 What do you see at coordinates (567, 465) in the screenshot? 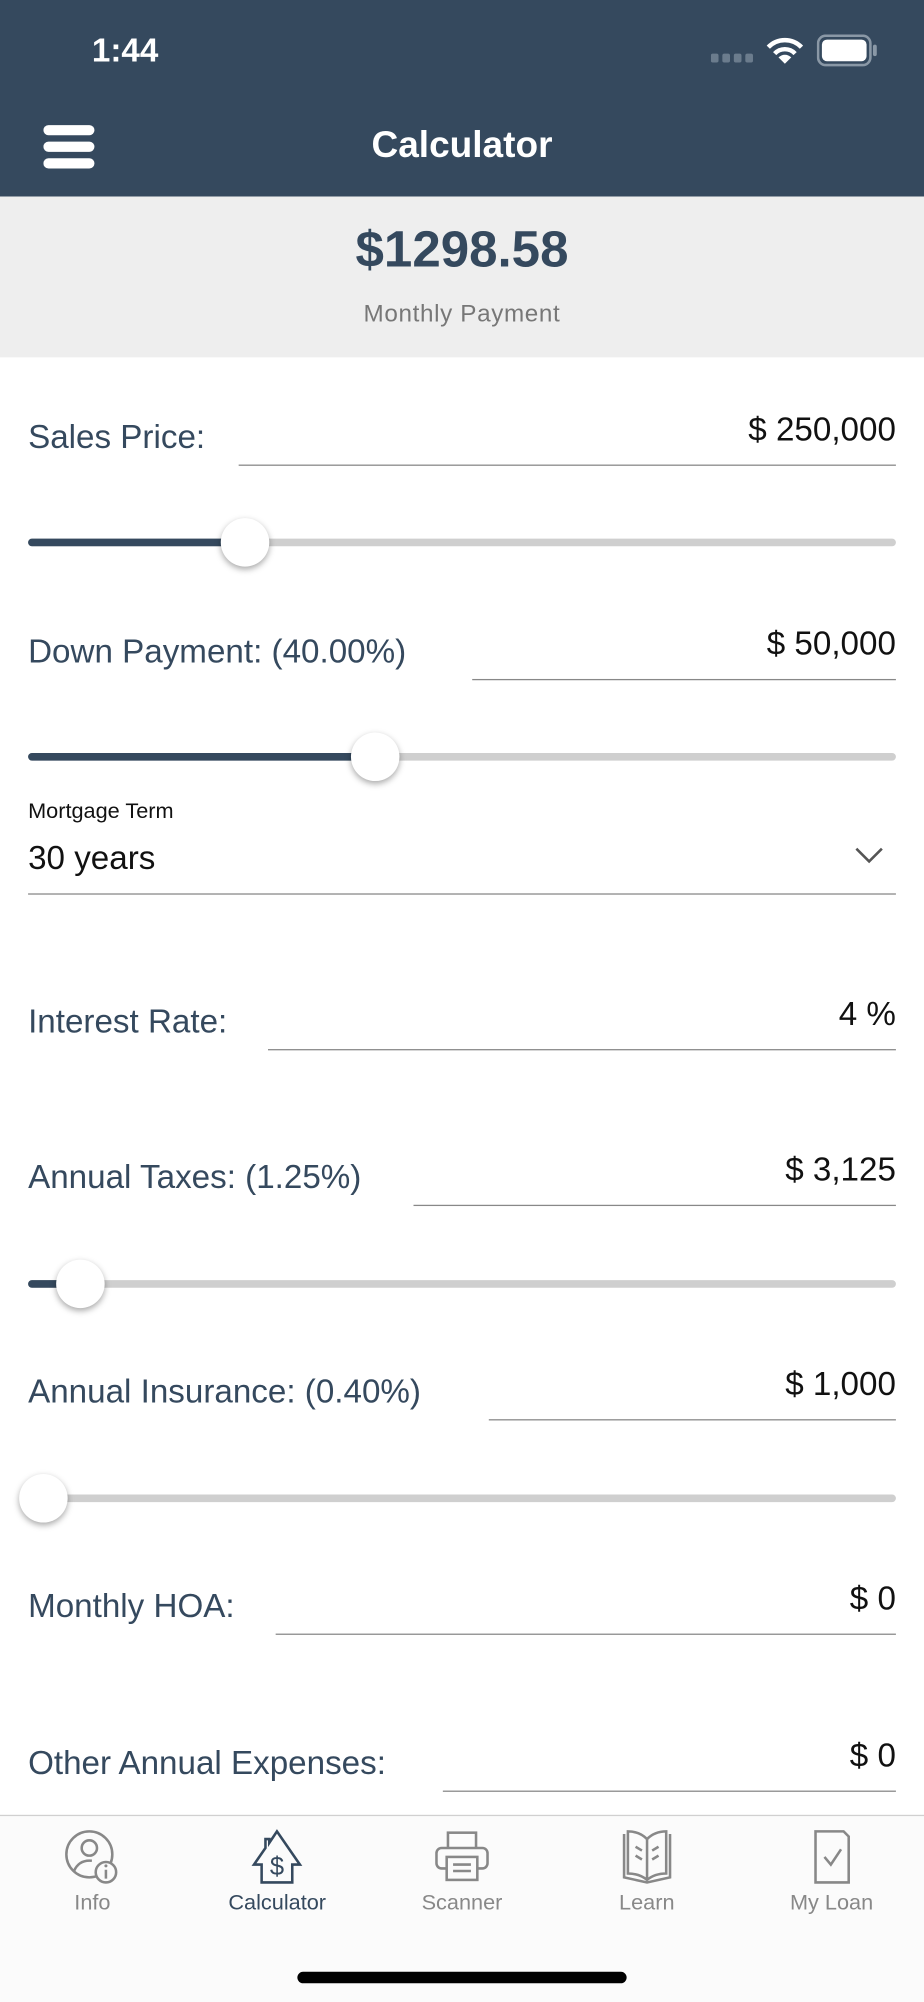
I see `sales-price-underline` at bounding box center [567, 465].